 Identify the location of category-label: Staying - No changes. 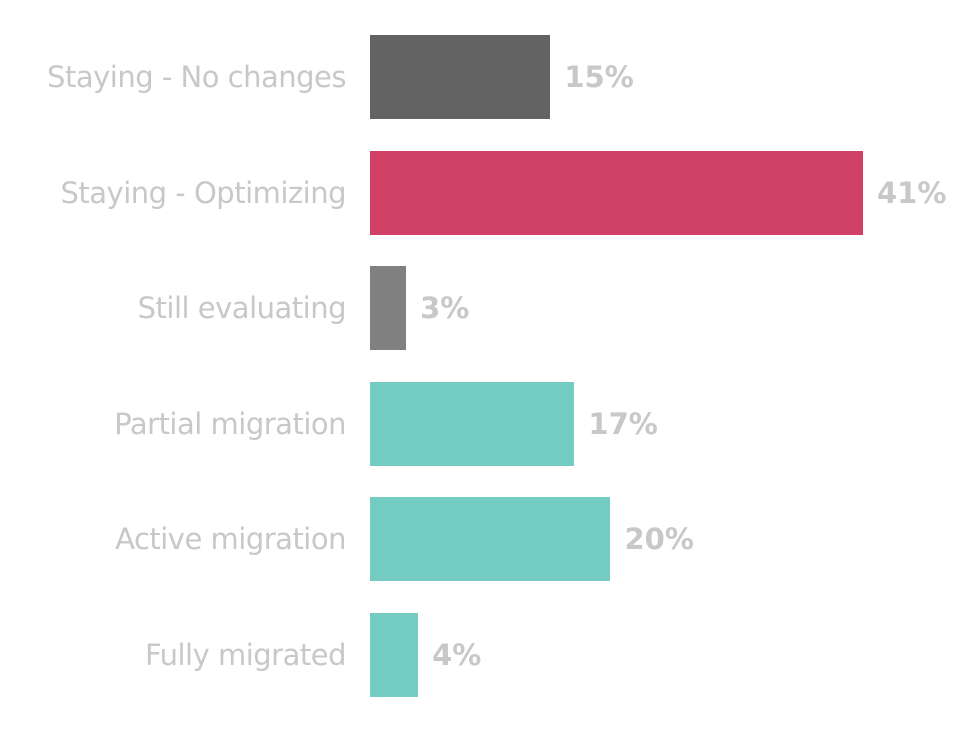
(196, 77).